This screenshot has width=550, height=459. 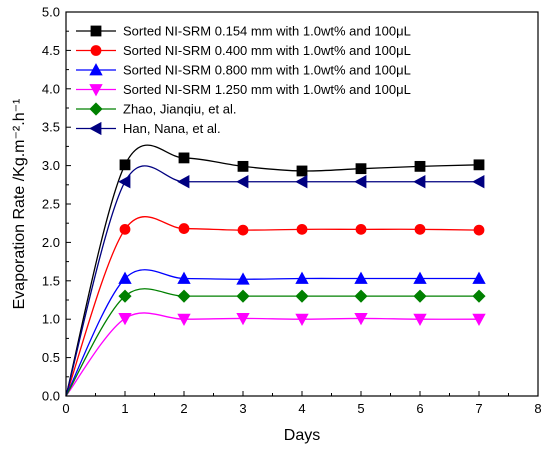 I want to click on y-tick-label: 3.0, so click(x=51, y=165).